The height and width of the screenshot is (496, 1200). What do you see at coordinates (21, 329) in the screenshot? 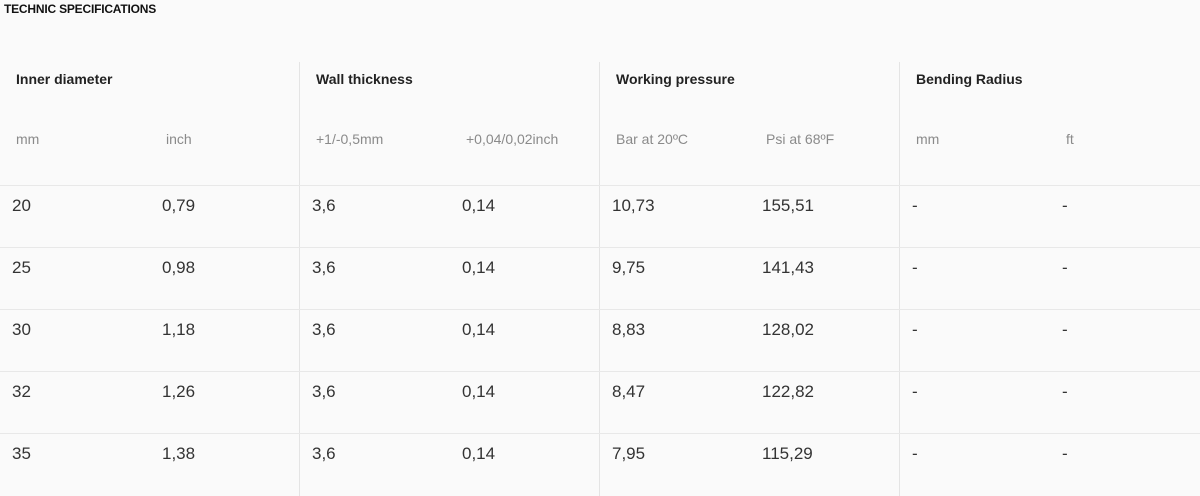
I see `table-cell: 30` at bounding box center [21, 329].